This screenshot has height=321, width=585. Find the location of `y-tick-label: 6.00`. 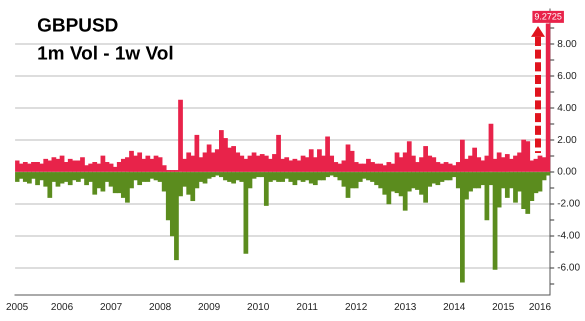

y-tick-label: 6.00 is located at coordinates (567, 76).